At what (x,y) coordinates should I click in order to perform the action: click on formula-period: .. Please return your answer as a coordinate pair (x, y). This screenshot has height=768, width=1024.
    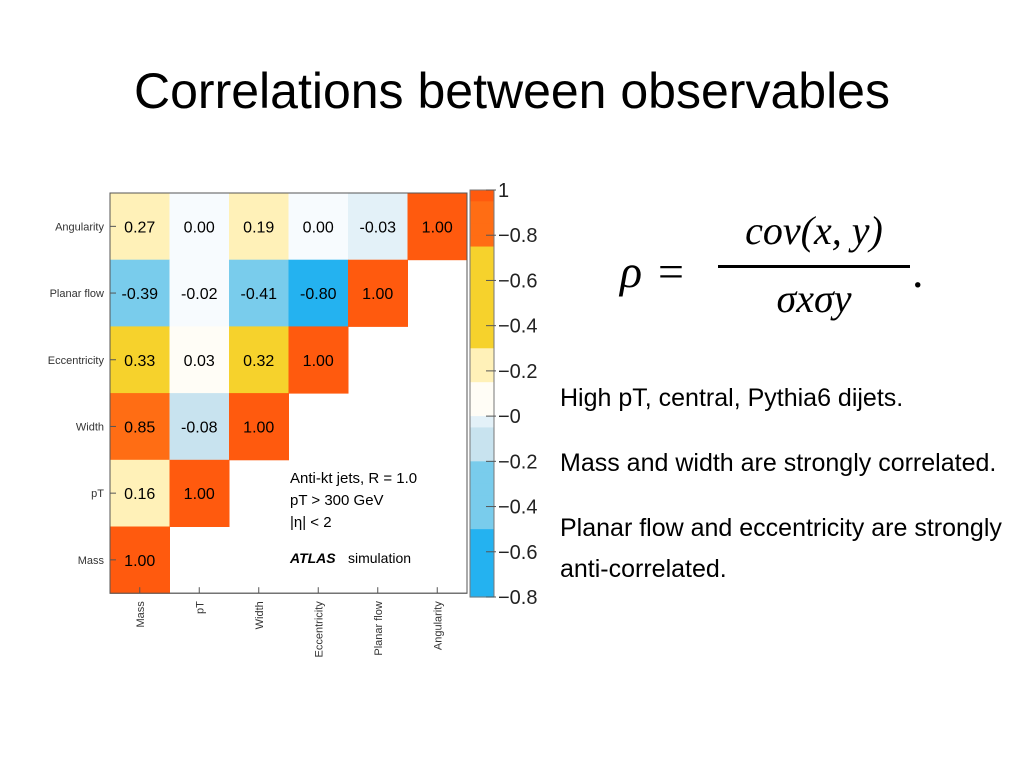
    Looking at the image, I should click on (918, 271).